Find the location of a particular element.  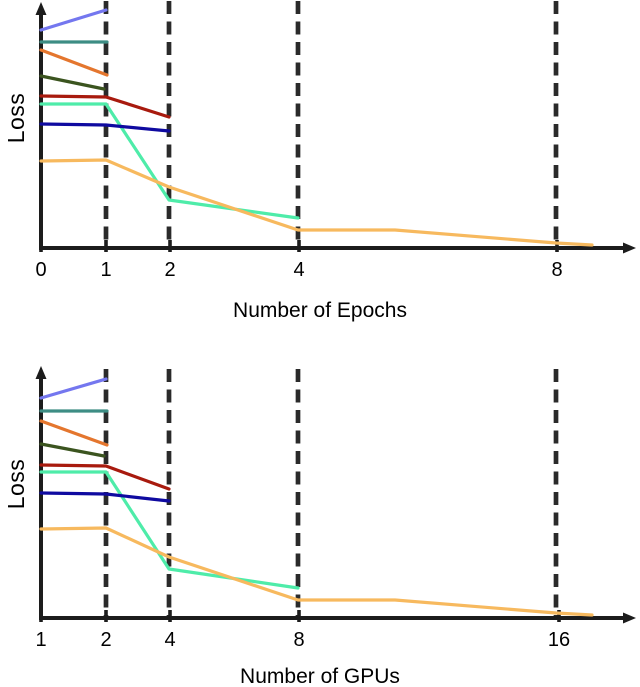

tick-label: 16 is located at coordinates (559, 640).